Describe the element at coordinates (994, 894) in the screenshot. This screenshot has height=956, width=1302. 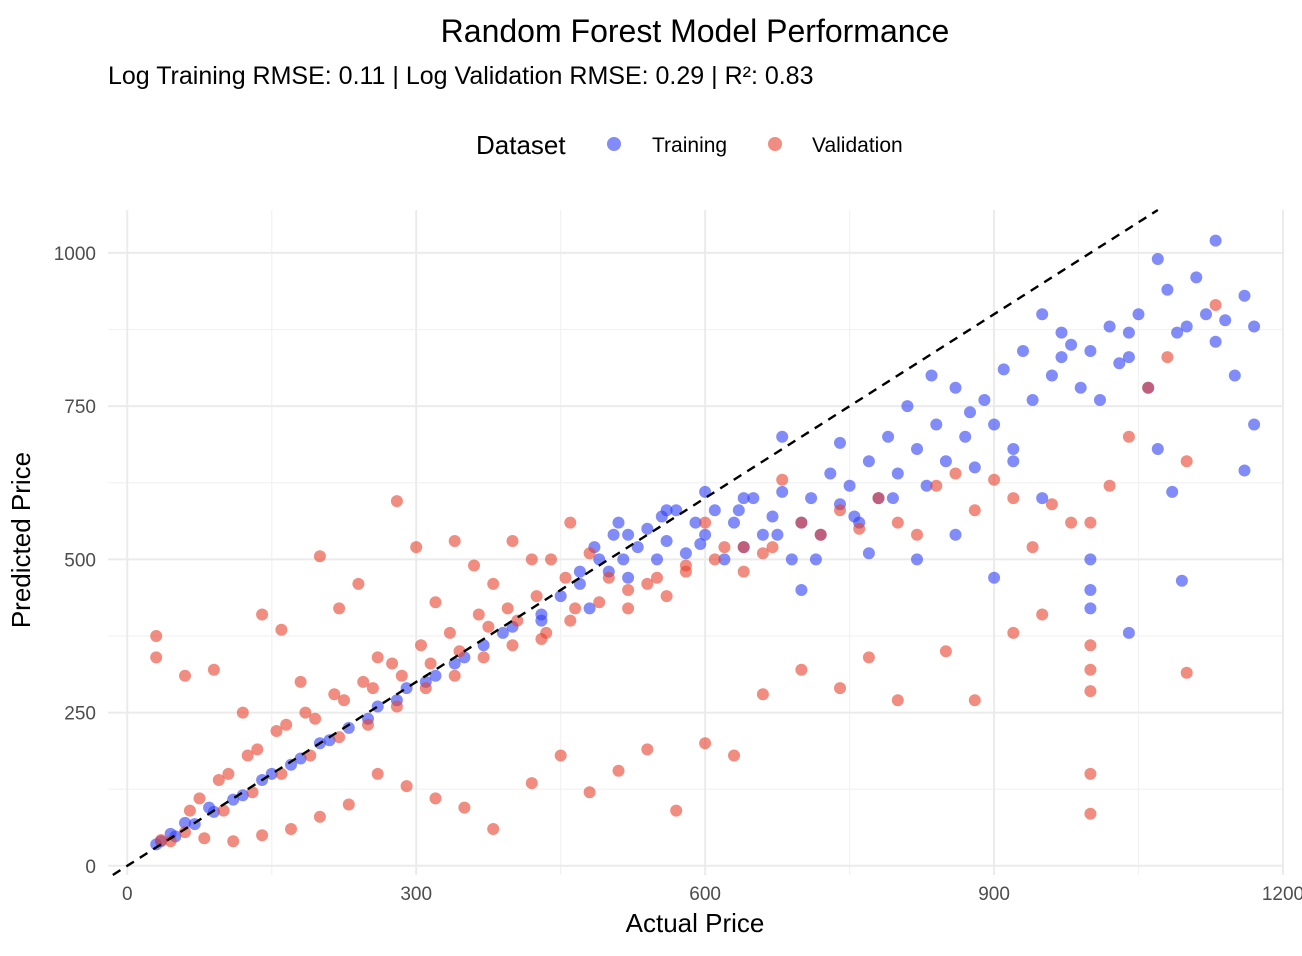
I see `x-tick-label: 900` at that location.